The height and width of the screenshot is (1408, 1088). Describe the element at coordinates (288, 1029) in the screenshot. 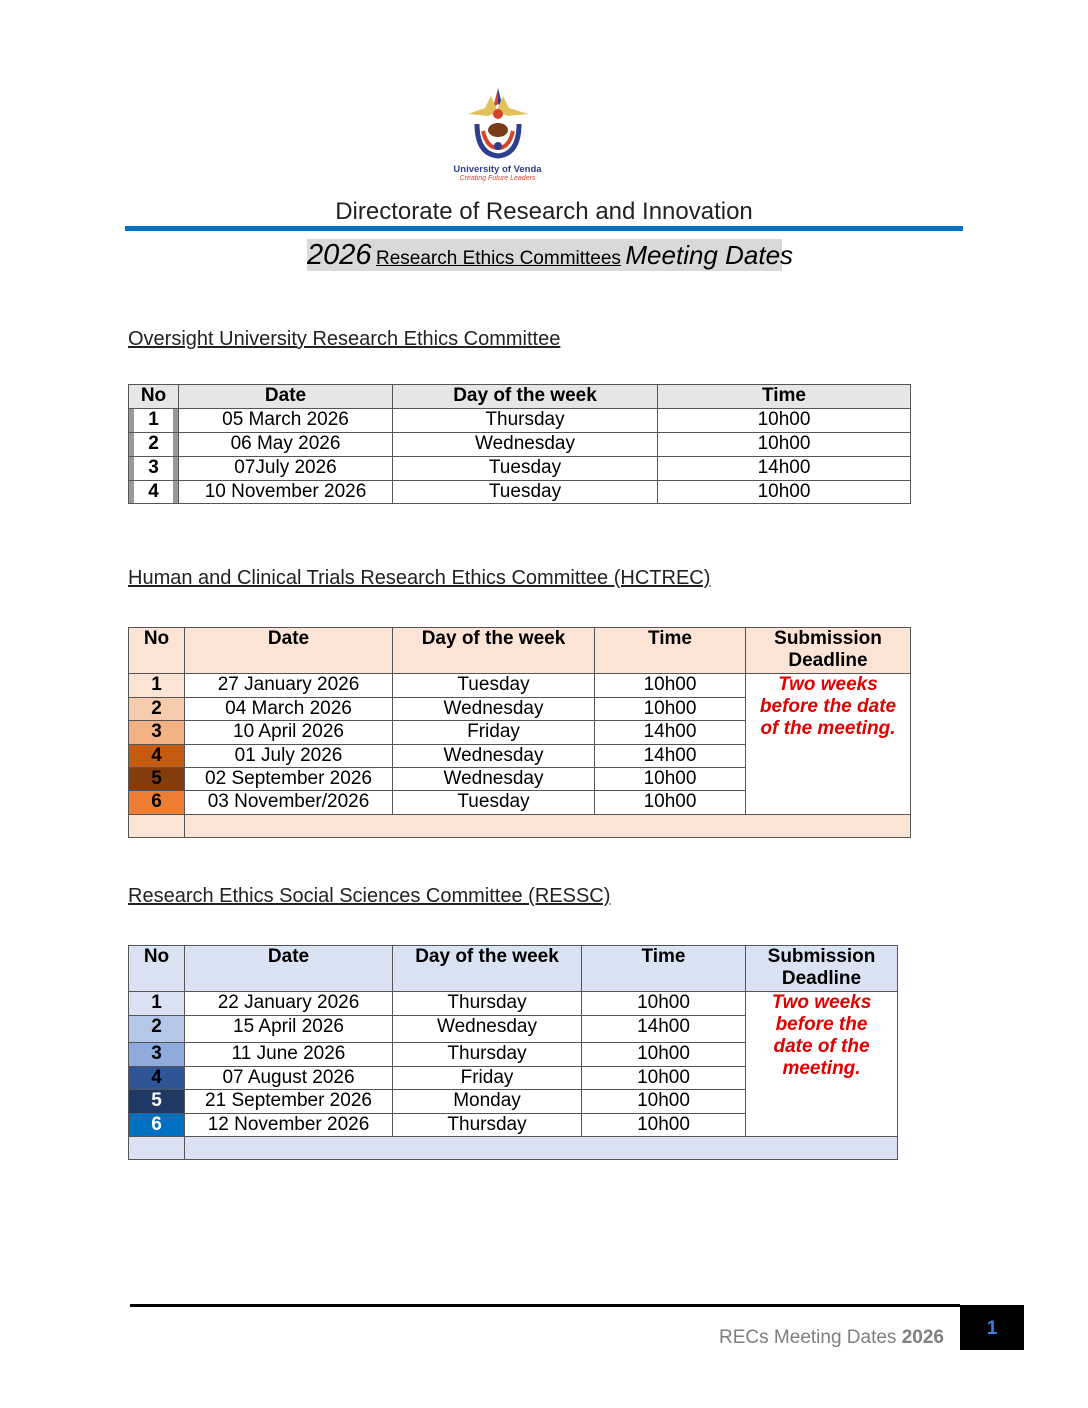

I see `date-cell: 15 April 2026` at that location.